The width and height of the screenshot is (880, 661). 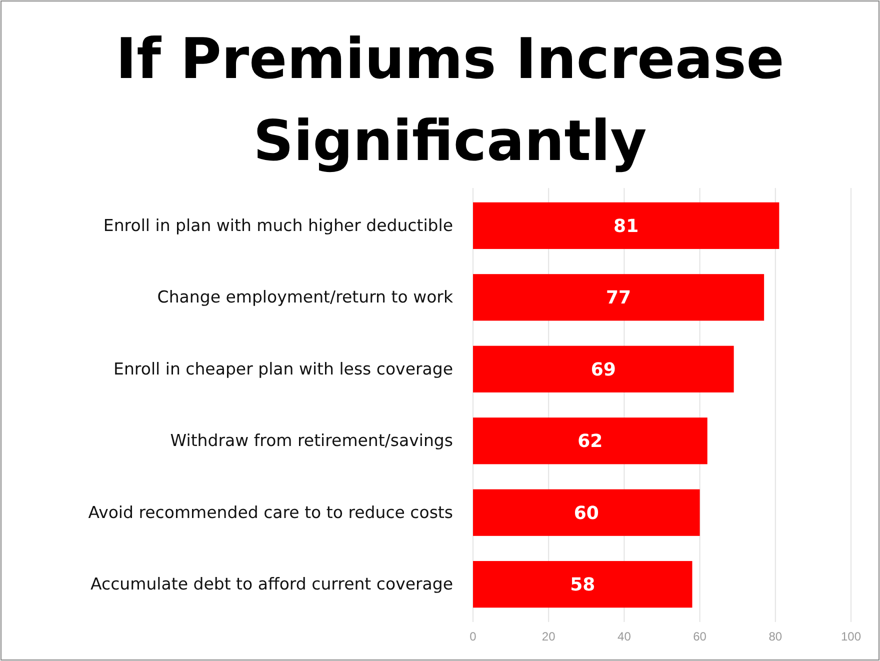 What do you see at coordinates (549, 637) in the screenshot?
I see `x-tick-label: 20` at bounding box center [549, 637].